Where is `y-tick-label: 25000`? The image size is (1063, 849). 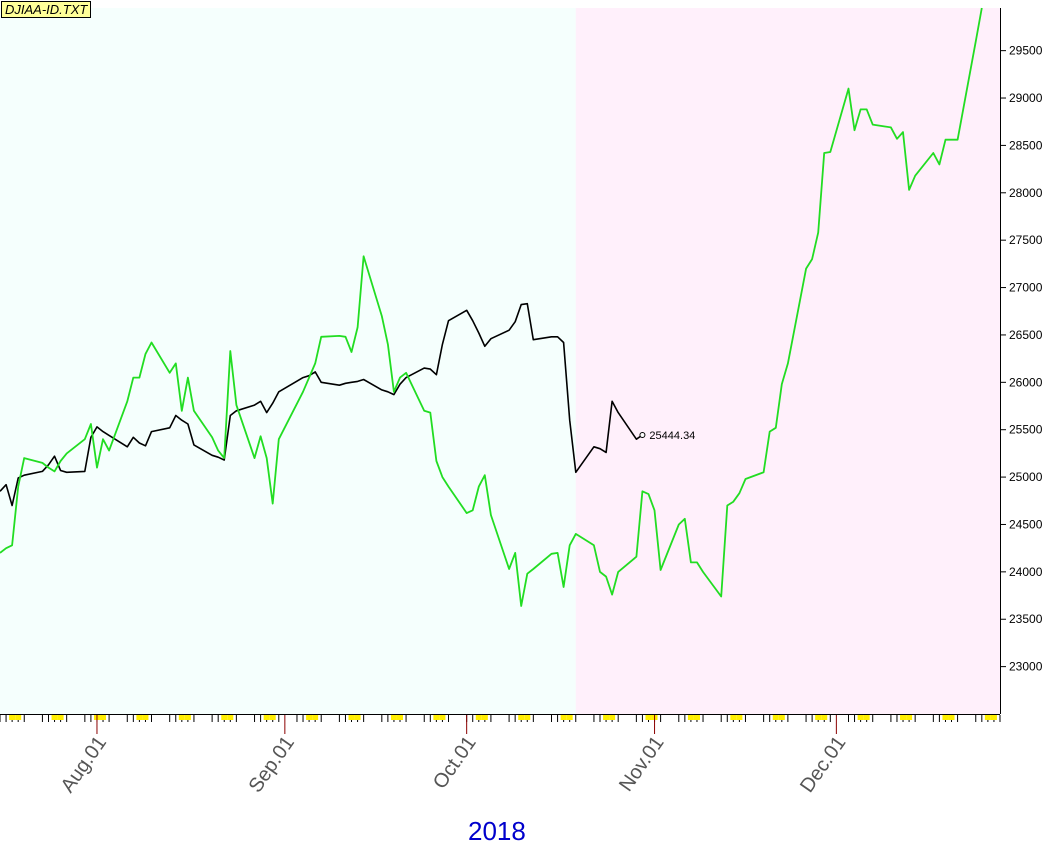
y-tick-label: 25000 is located at coordinates (1026, 477).